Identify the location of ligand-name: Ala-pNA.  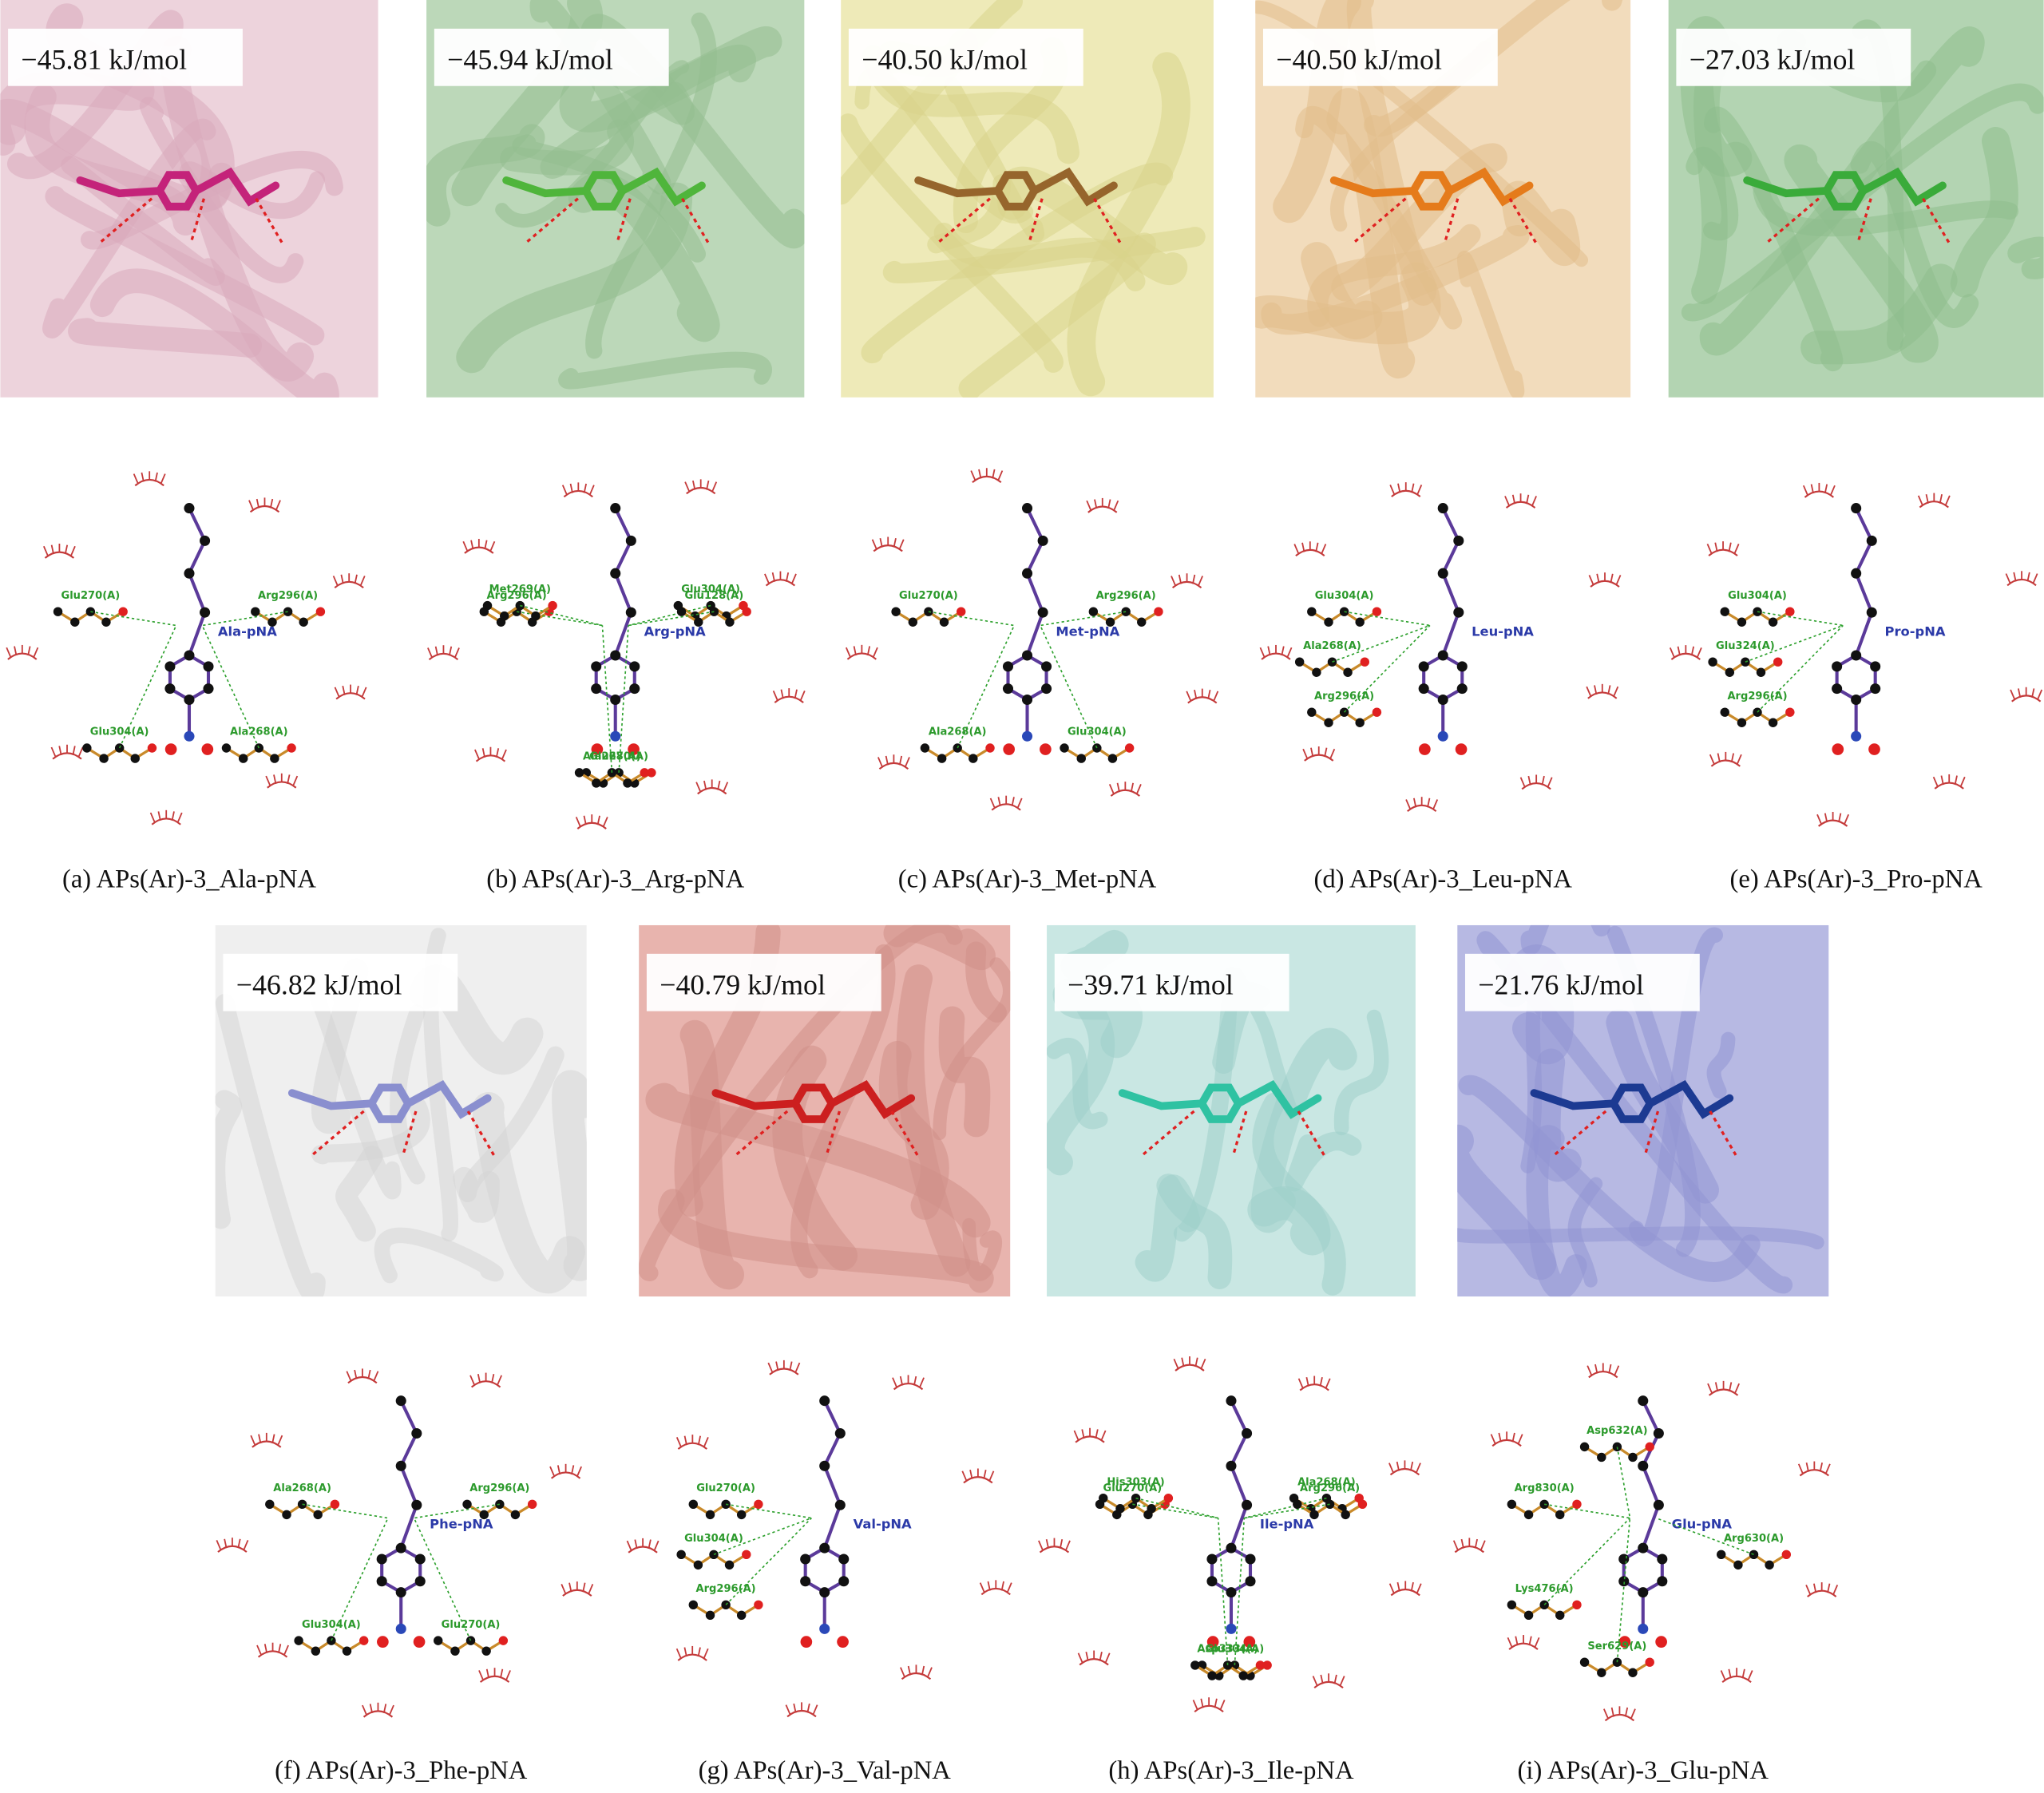
(247, 631).